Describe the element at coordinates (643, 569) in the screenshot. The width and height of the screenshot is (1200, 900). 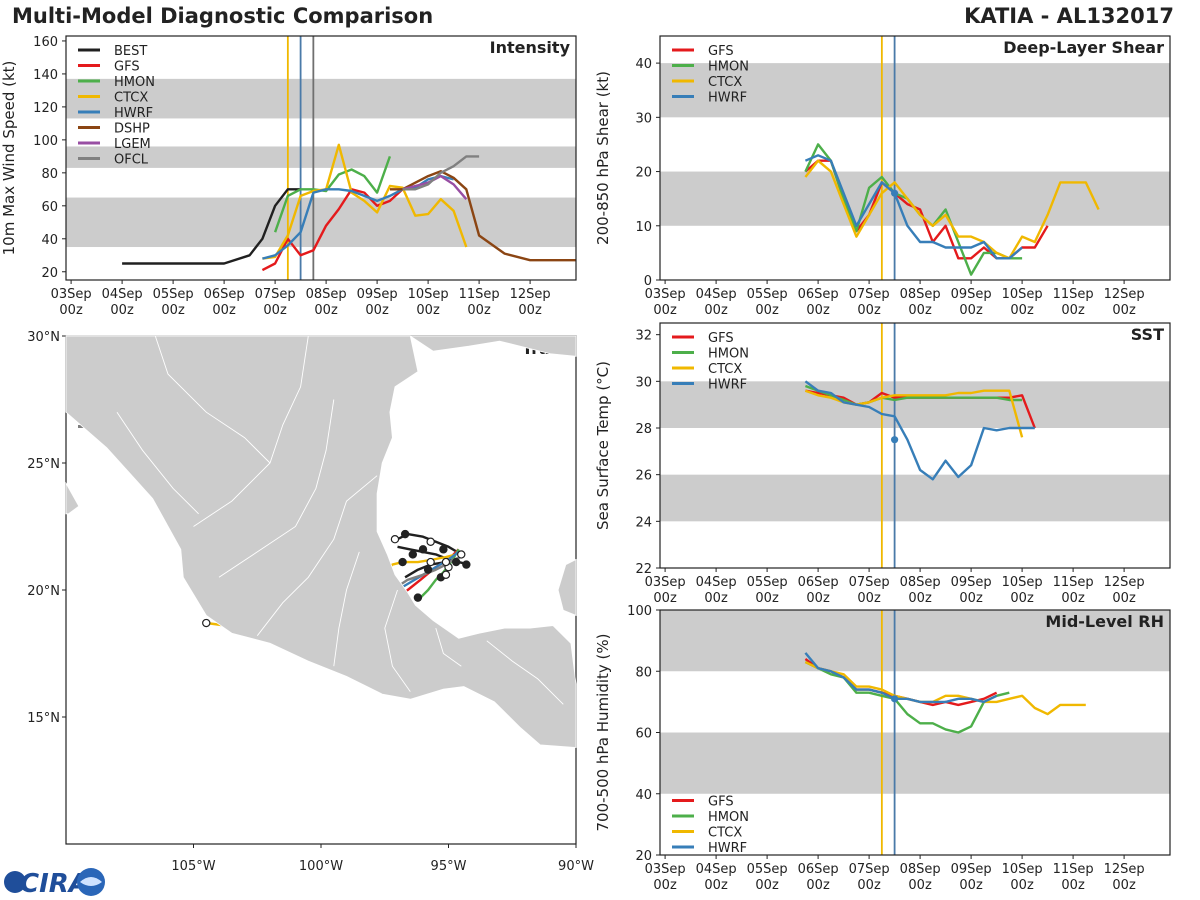
I see `y-tick-label: 22` at that location.